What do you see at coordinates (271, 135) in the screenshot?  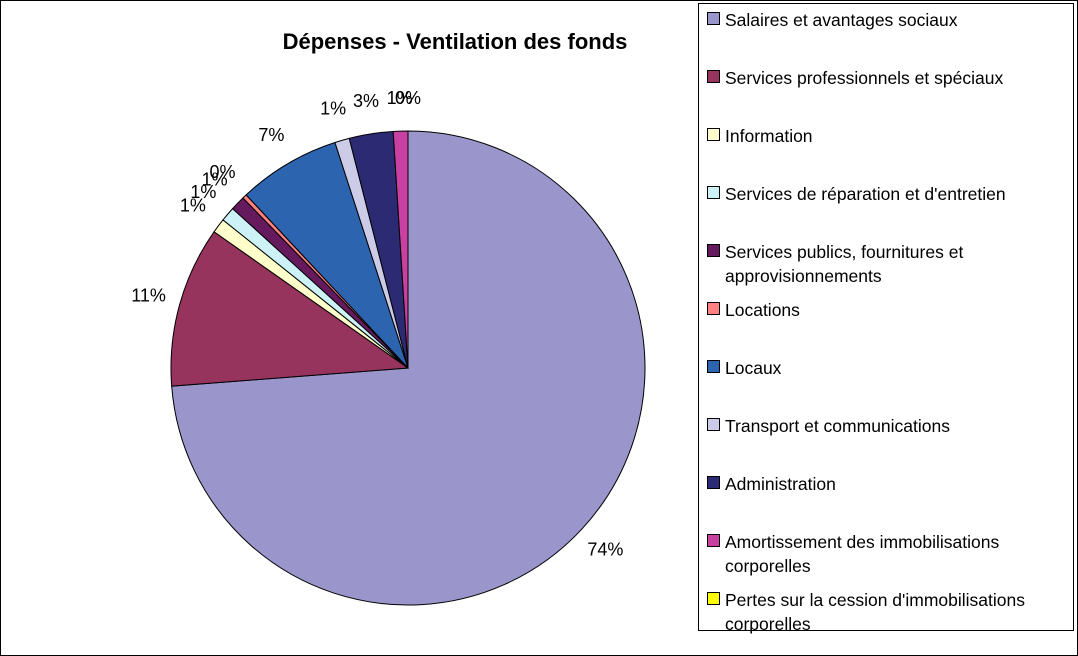 I see `data-label: 7%` at bounding box center [271, 135].